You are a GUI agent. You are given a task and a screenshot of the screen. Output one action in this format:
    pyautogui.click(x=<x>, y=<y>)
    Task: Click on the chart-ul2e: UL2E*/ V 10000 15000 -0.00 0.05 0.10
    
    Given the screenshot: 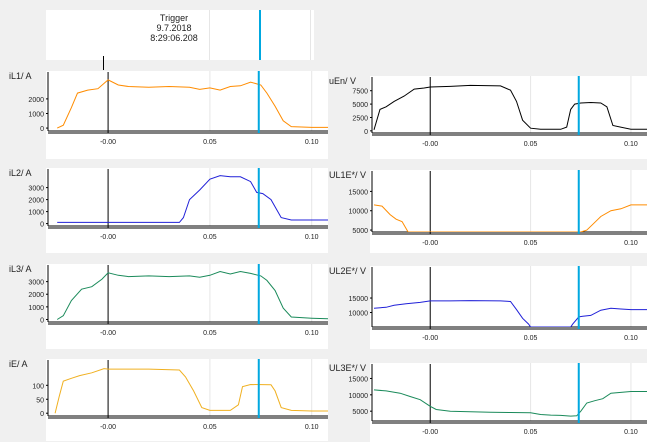 What is the action you would take?
    pyautogui.click(x=488, y=307)
    